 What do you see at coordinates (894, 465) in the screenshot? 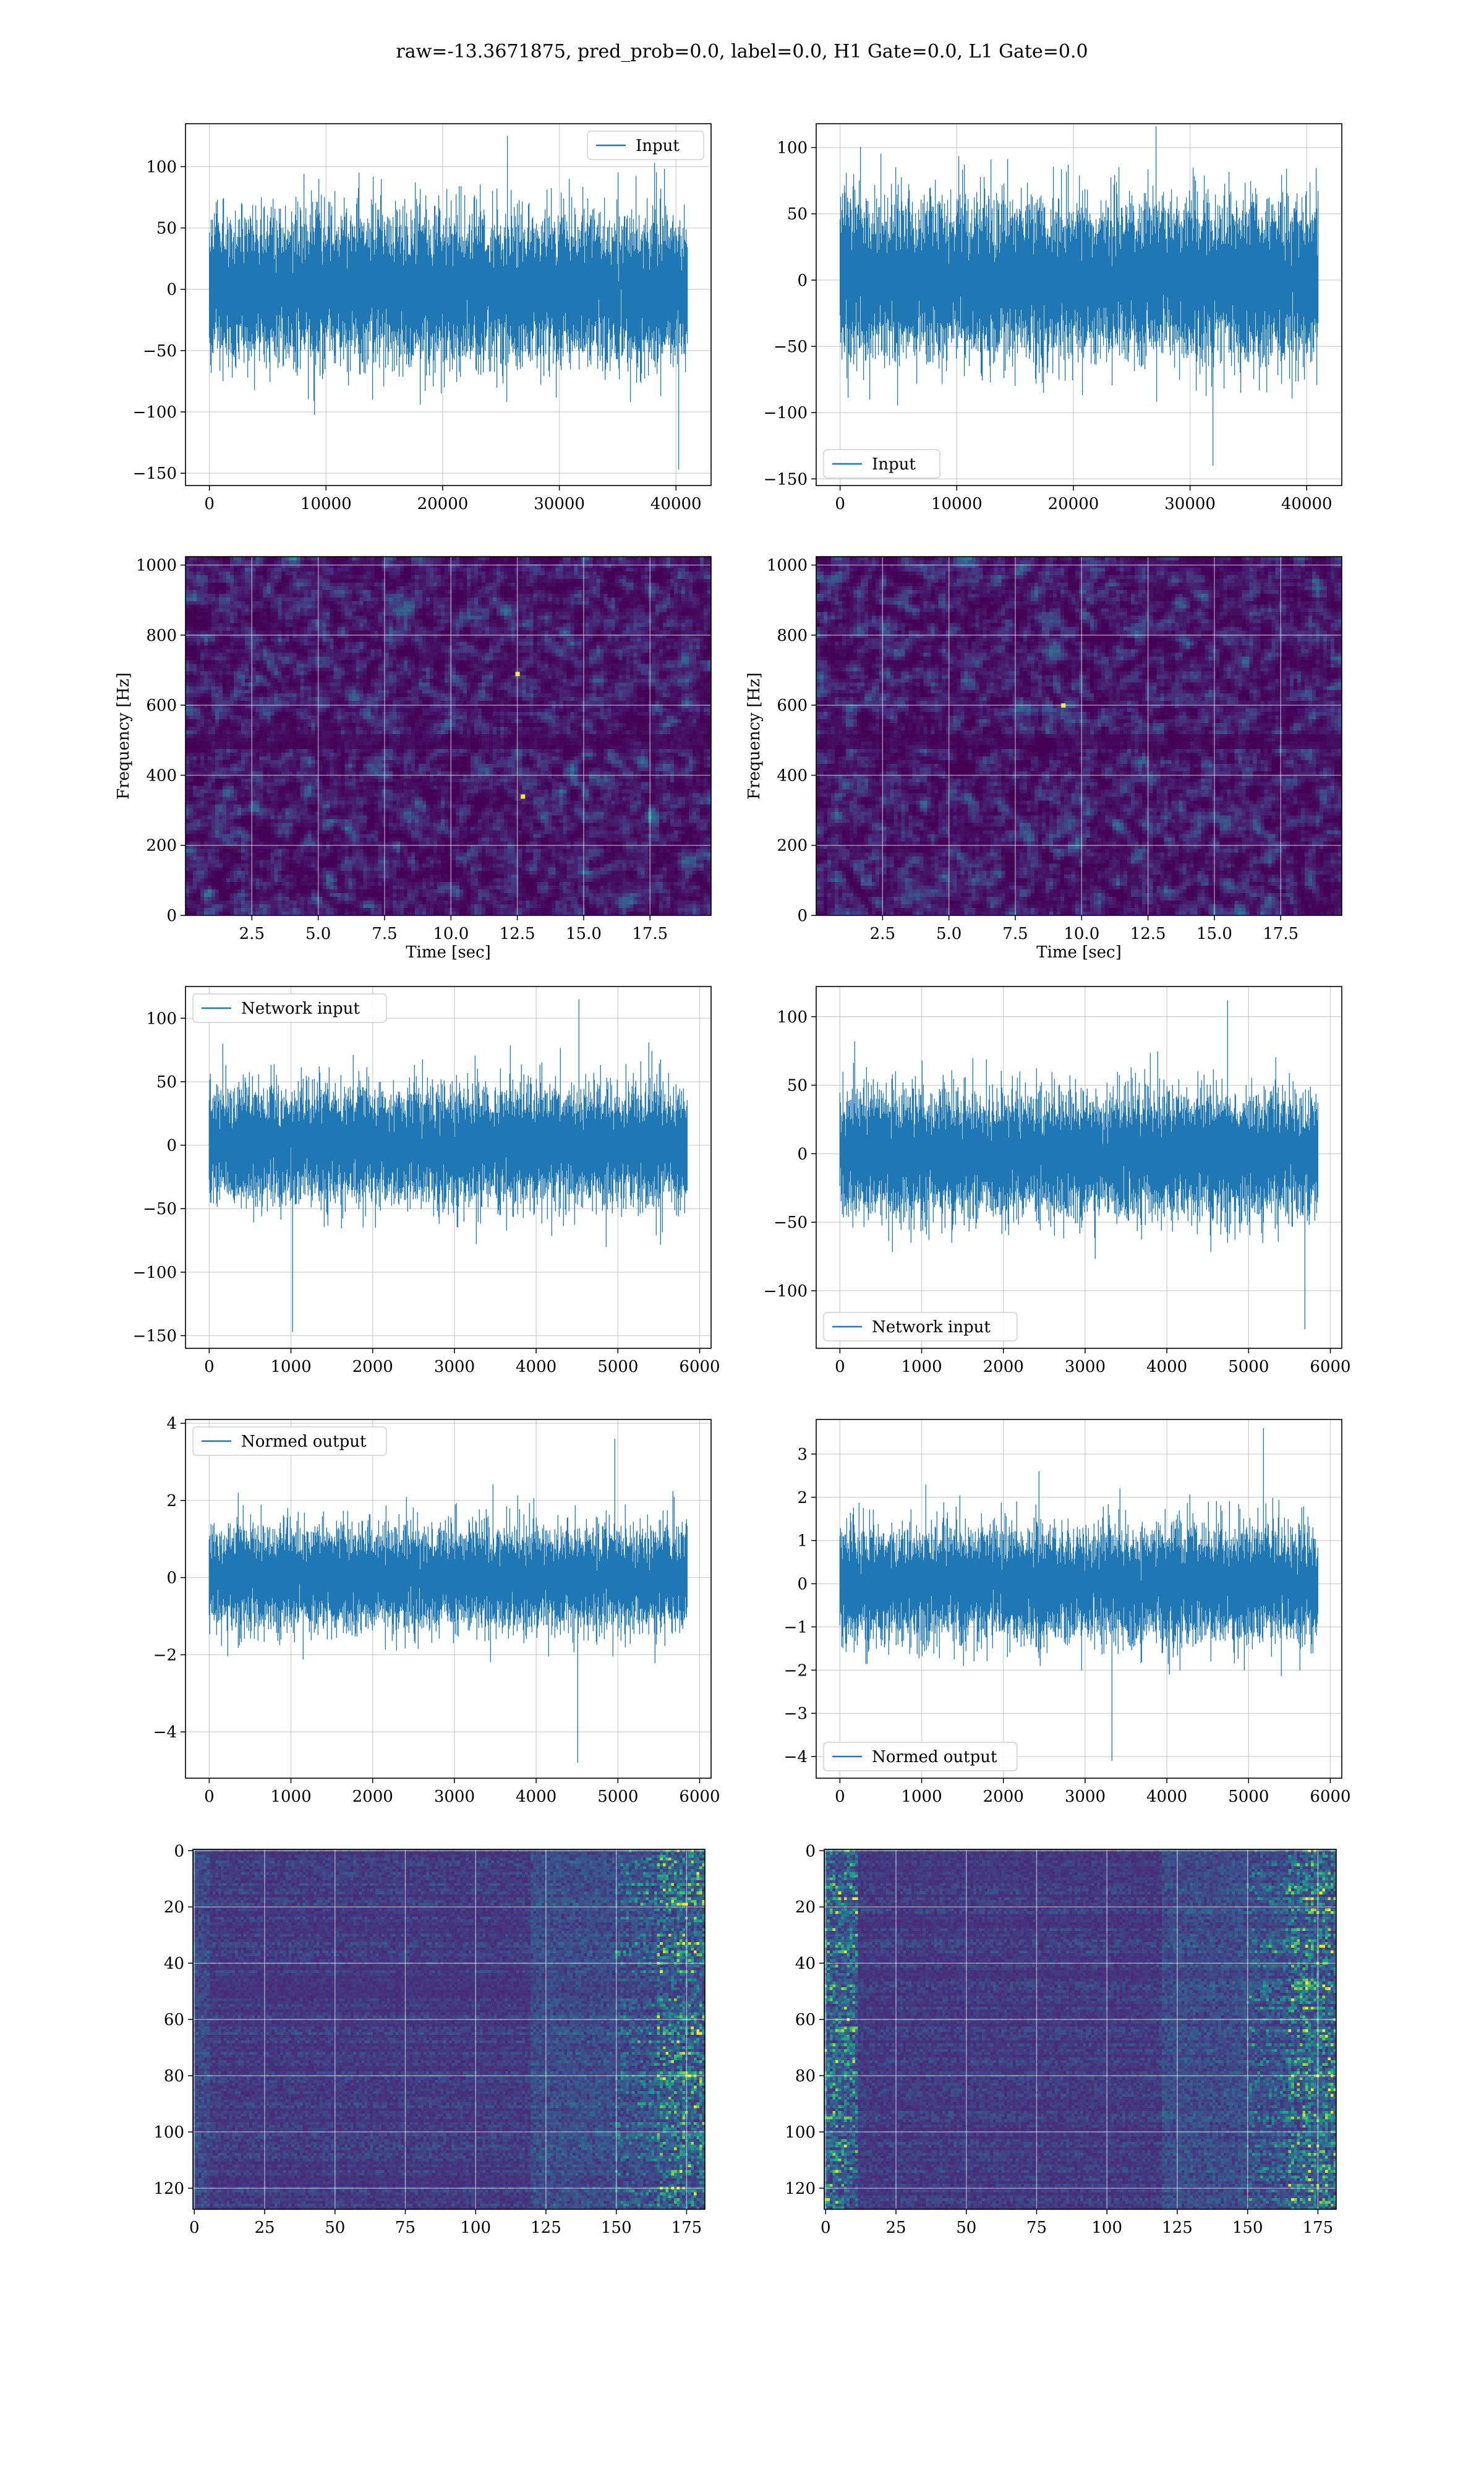
I see `legend-label: Input` at bounding box center [894, 465].